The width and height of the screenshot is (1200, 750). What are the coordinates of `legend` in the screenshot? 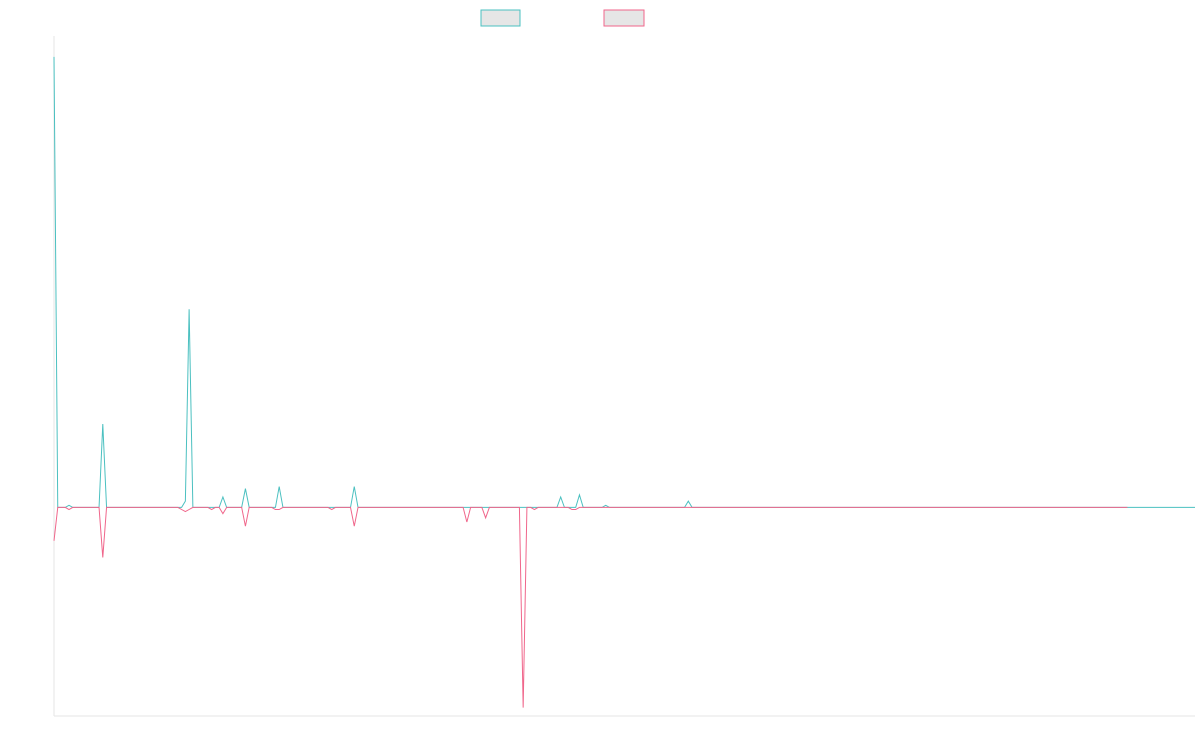 It's located at (562, 18).